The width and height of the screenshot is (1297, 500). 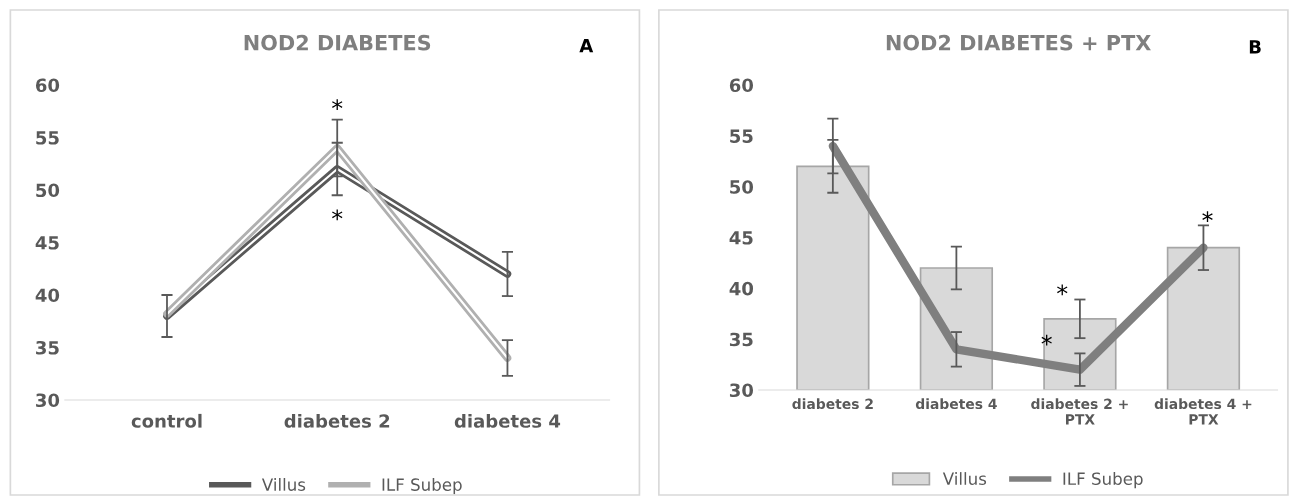 What do you see at coordinates (1018, 42) in the screenshot?
I see `chart-title: NOD2 DIABETES + PTX` at bounding box center [1018, 42].